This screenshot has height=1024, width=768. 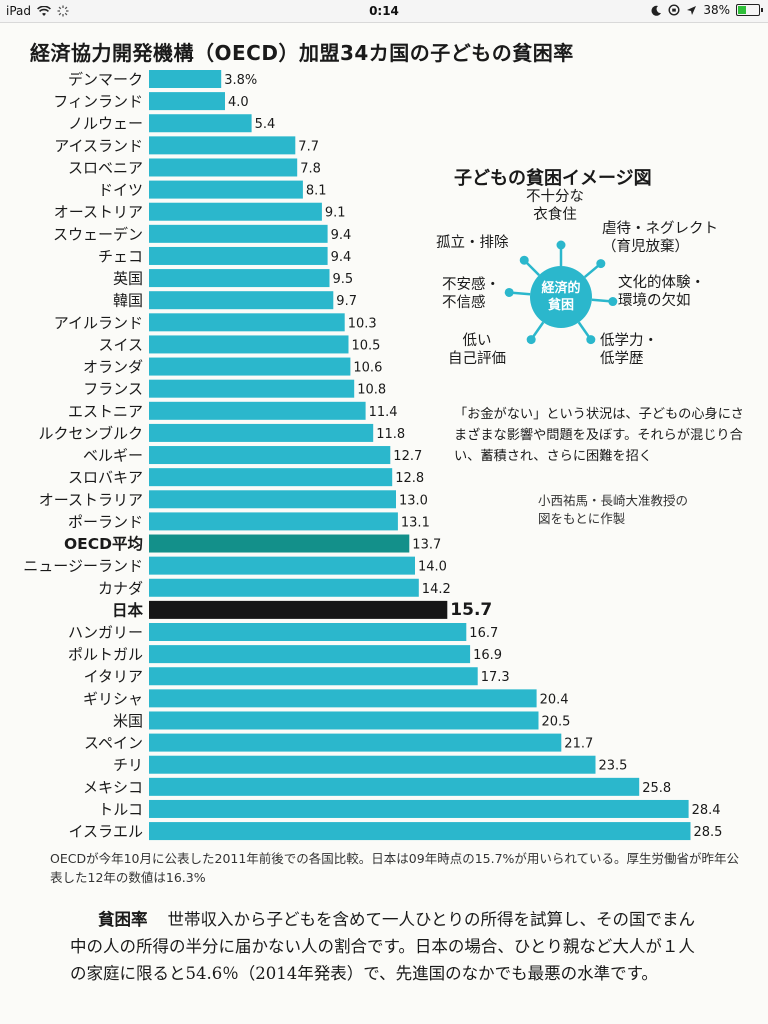 What do you see at coordinates (238, 255) in the screenshot?
I see `bar-チェコ` at bounding box center [238, 255].